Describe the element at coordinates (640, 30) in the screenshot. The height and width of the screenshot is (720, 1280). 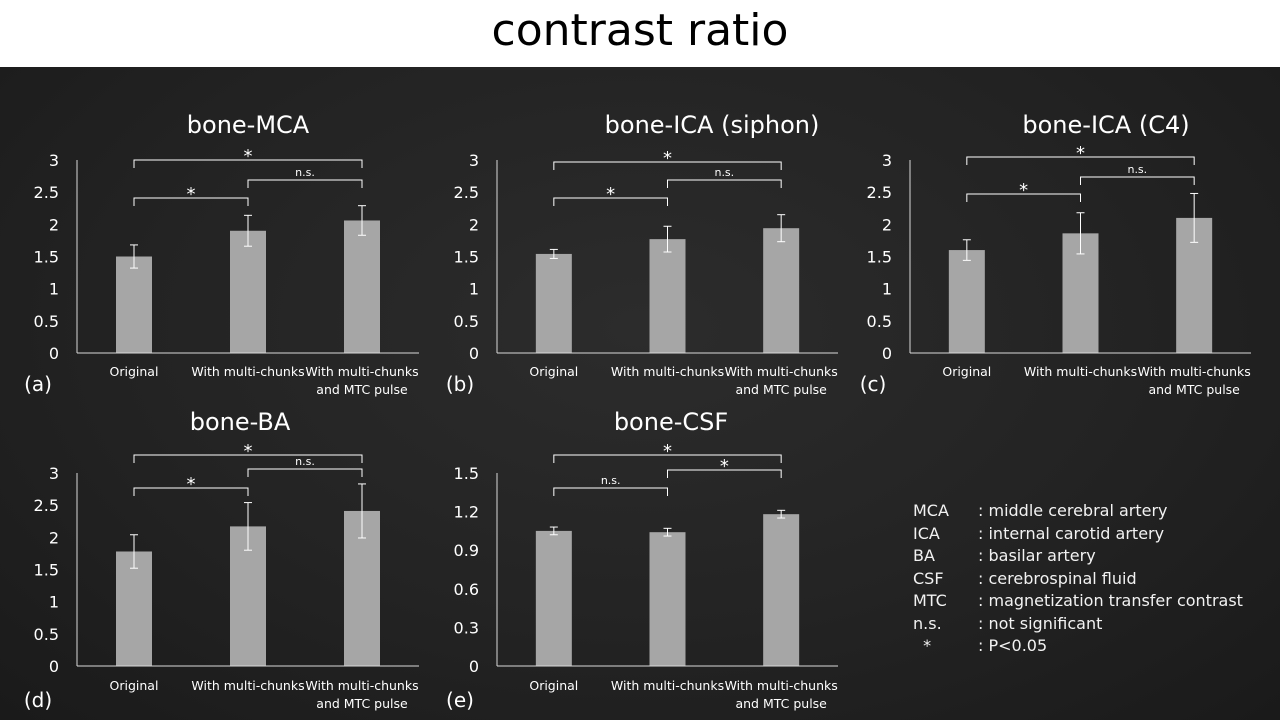
I see `page-title: contrast ratio` at that location.